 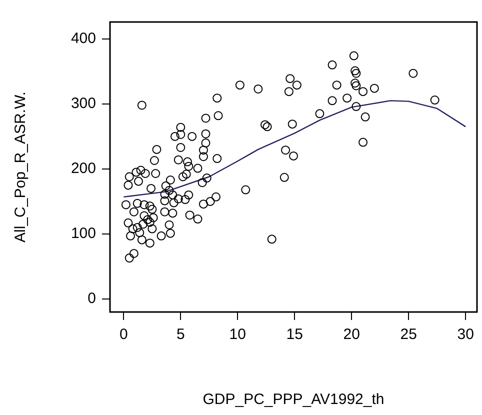 I want to click on x-tick-label: 5, so click(x=180, y=335).